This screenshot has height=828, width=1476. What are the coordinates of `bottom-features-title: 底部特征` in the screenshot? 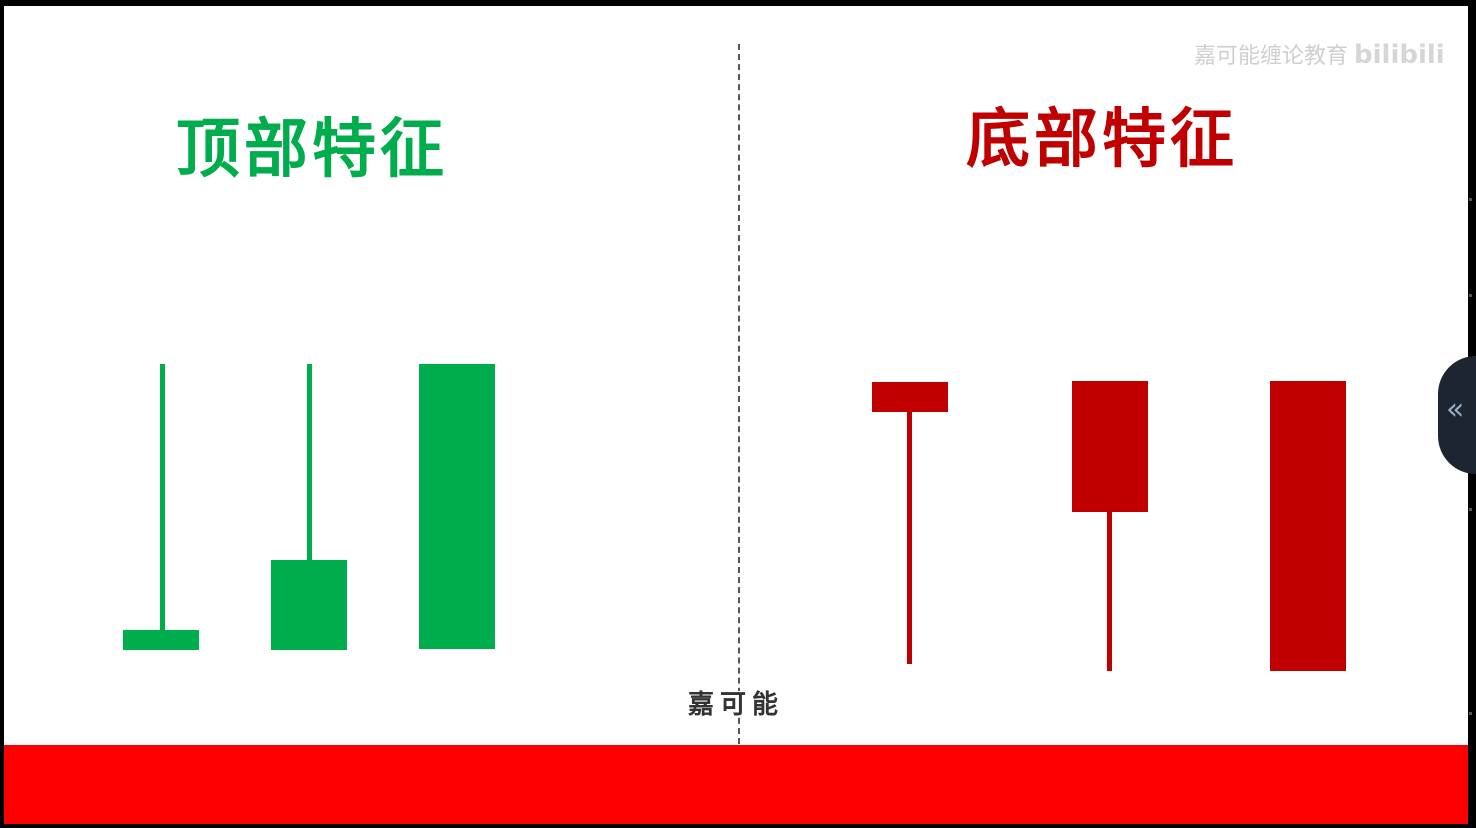 It's located at (1102, 140).